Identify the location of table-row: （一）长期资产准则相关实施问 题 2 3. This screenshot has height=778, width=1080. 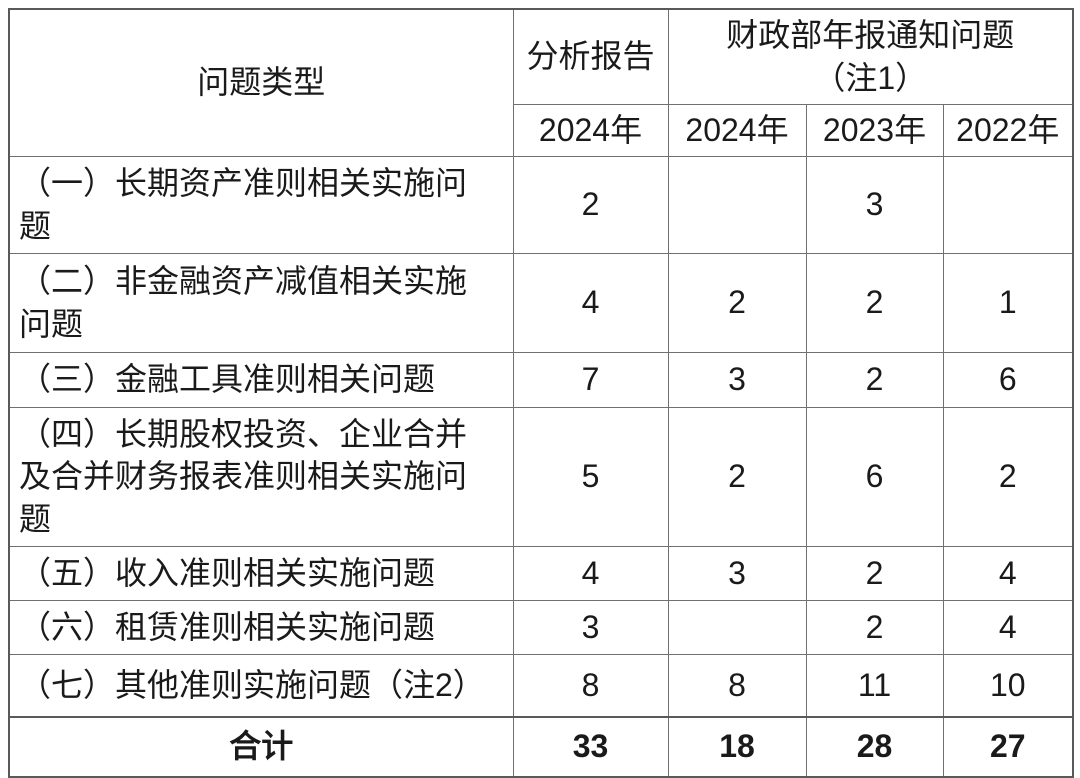
(541, 204).